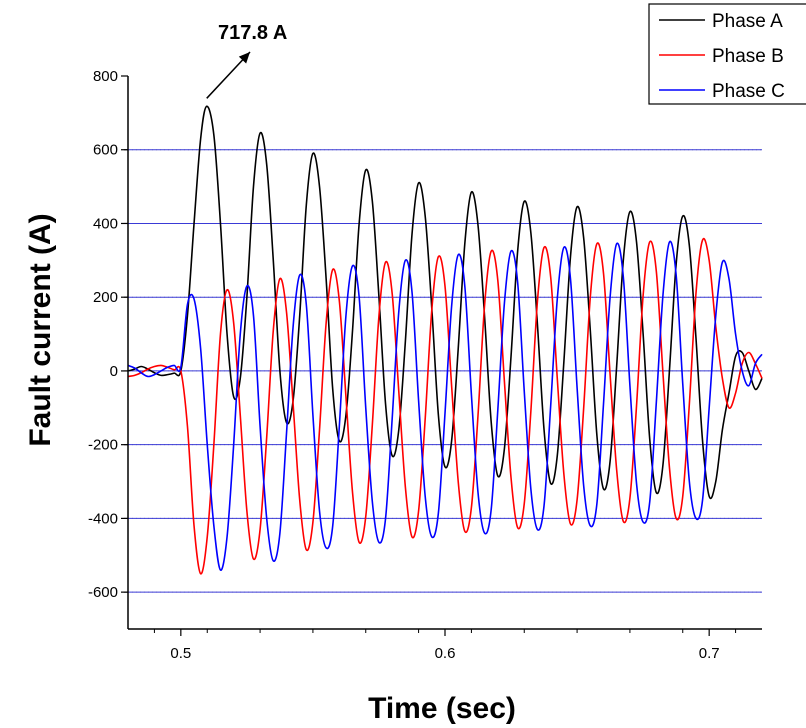  Describe the element at coordinates (103, 592) in the screenshot. I see `y-tick-label: -600` at that location.